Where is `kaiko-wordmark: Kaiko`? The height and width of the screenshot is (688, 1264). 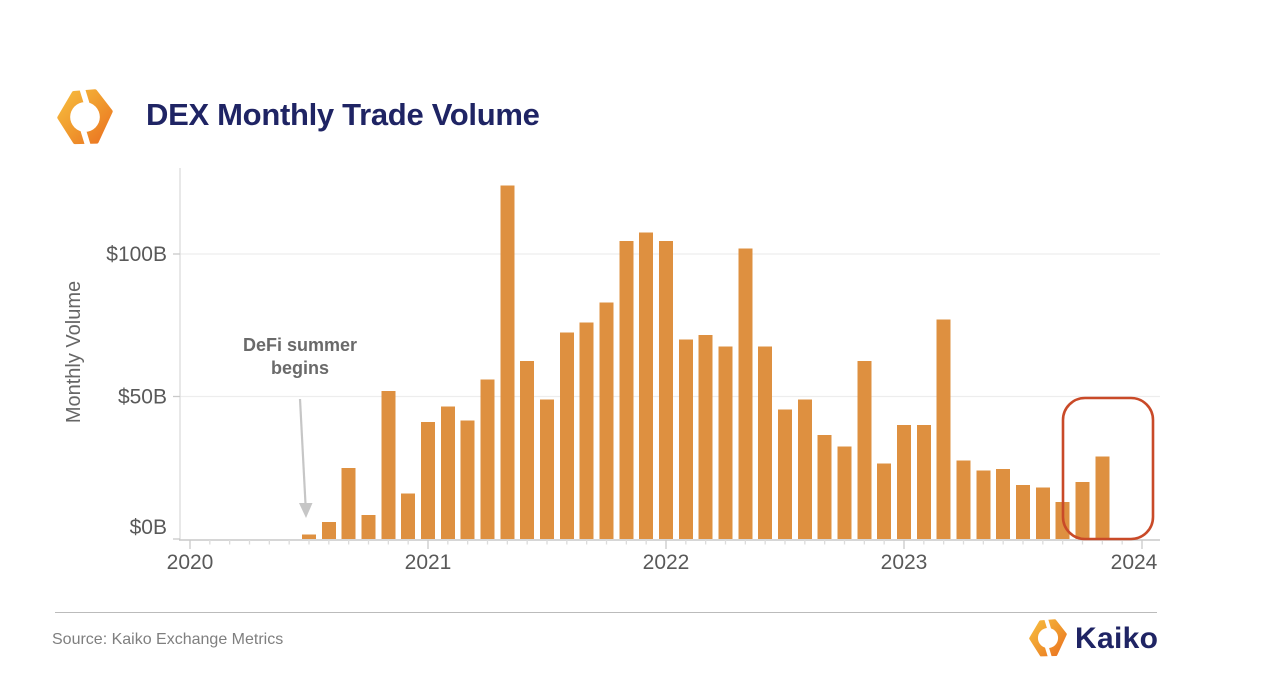 kaiko-wordmark: Kaiko is located at coordinates (1117, 638).